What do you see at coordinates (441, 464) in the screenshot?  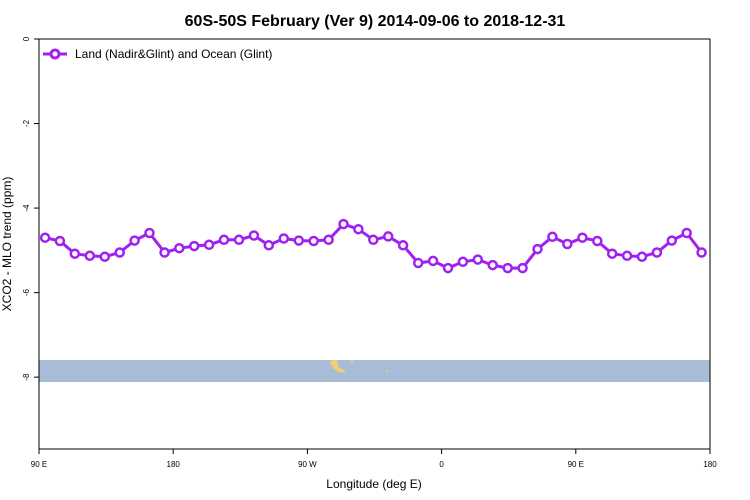 I see `x-tick-label: 0` at bounding box center [441, 464].